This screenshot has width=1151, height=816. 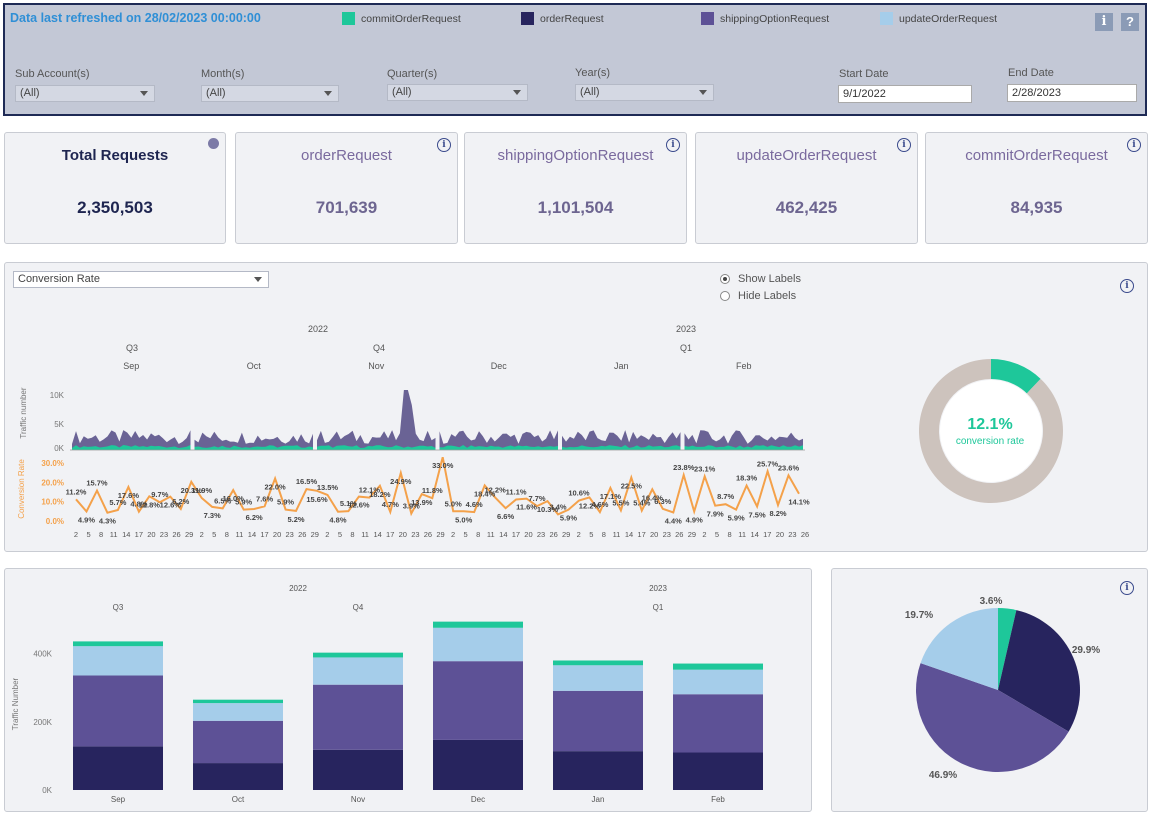 What do you see at coordinates (346, 188) in the screenshot?
I see `kpi-card-order: orderRequest 701,639 i` at bounding box center [346, 188].